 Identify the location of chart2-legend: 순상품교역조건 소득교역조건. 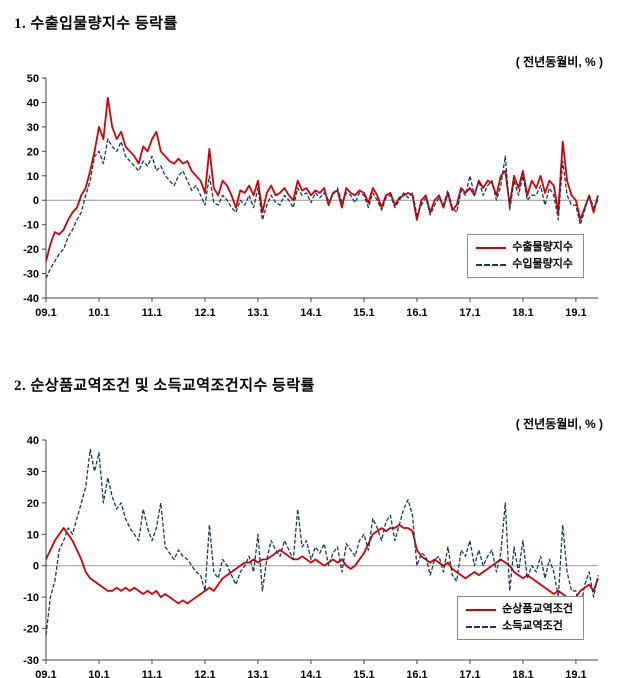
(520, 618).